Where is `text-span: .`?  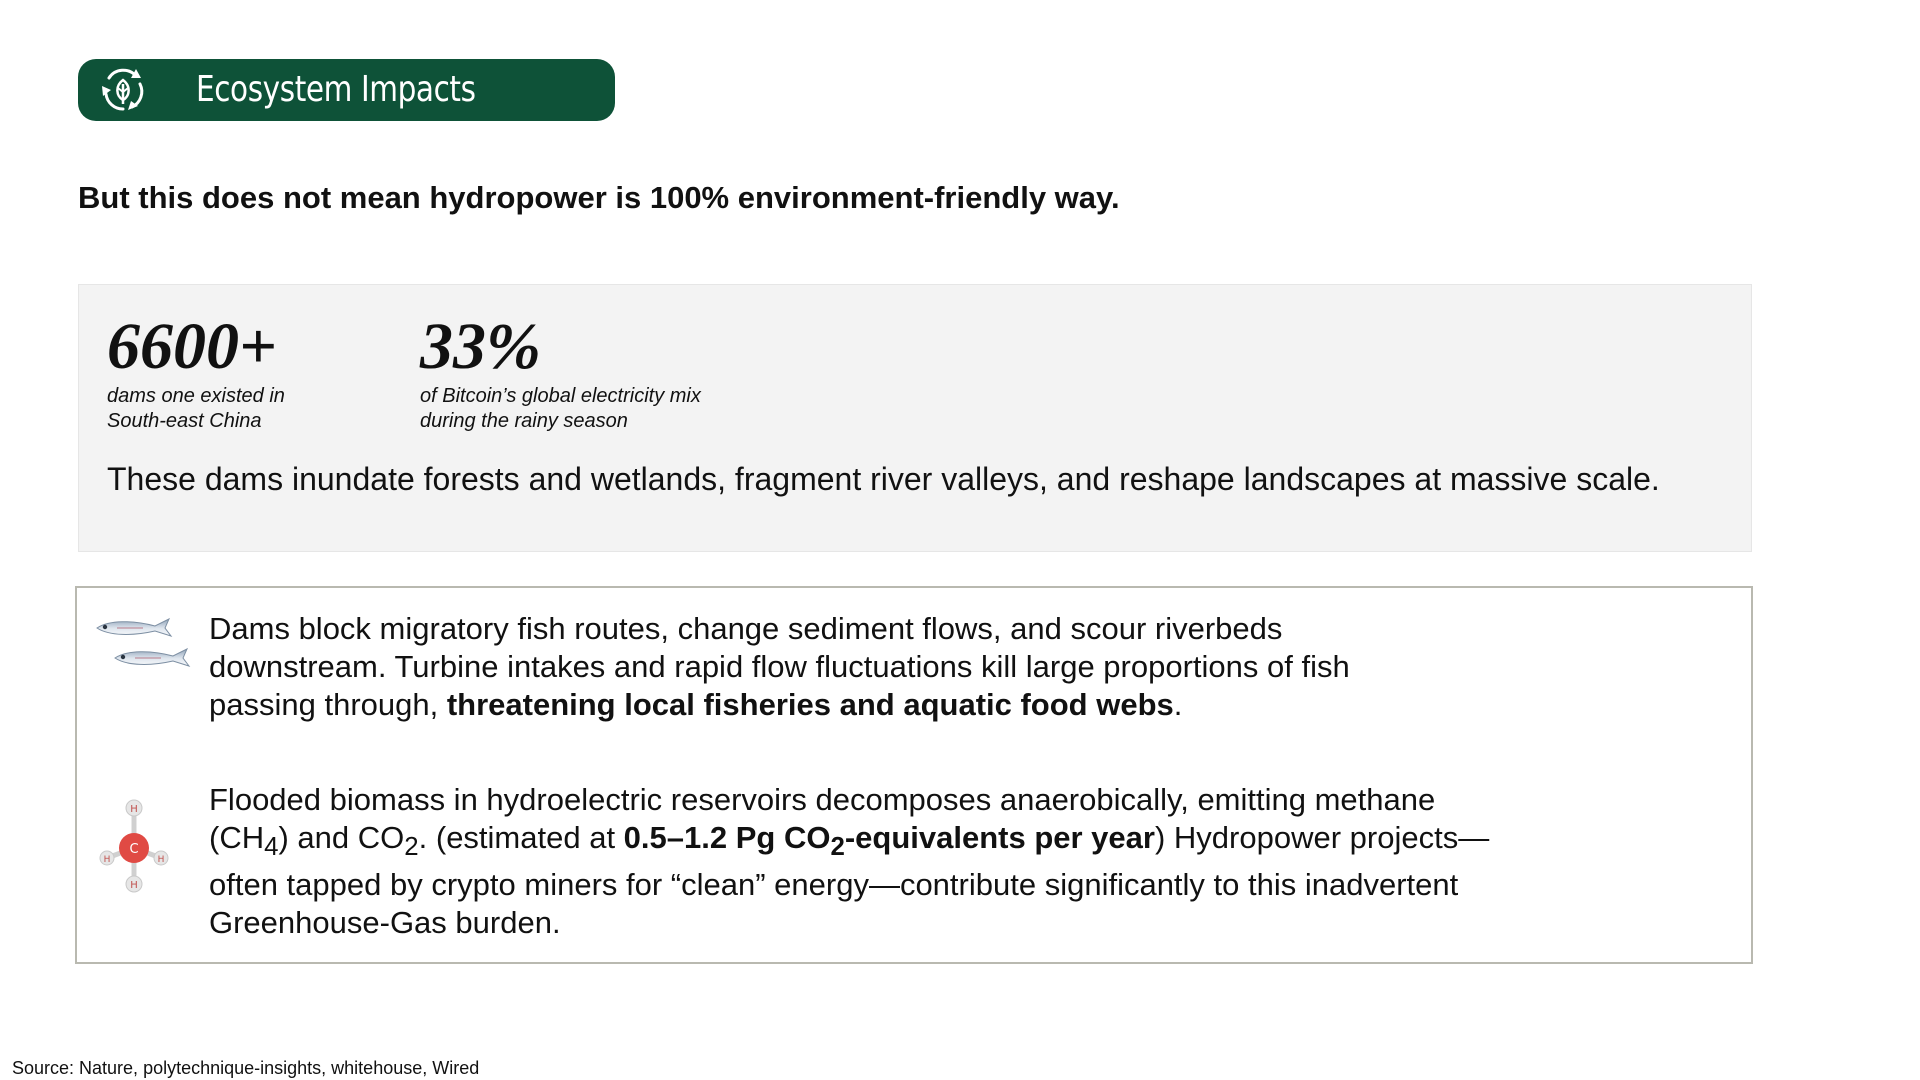
text-span: . is located at coordinates (1178, 704).